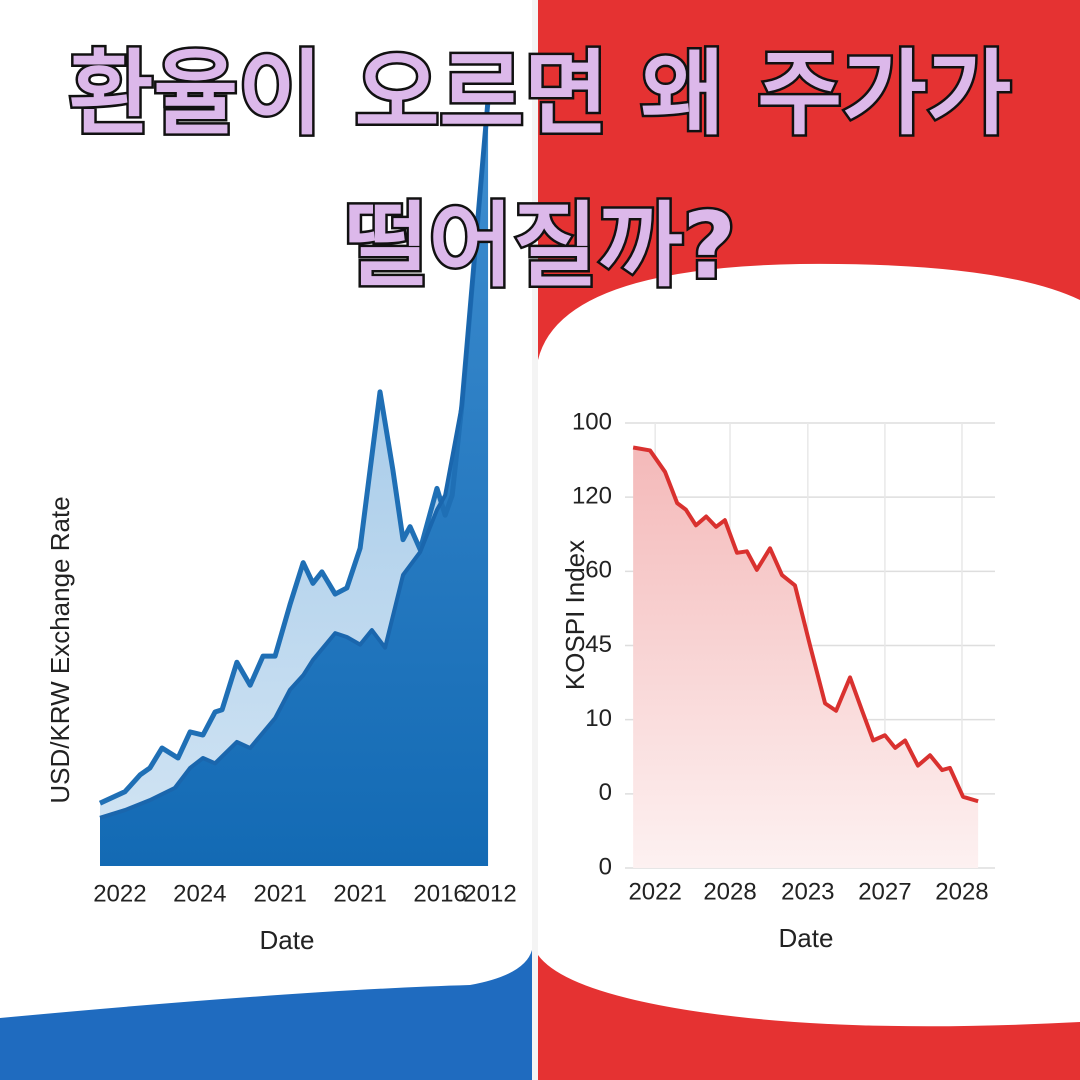 Image resolution: width=1080 pixels, height=1080 pixels. I want to click on y-axis-label: USD/KRW Exchange Rate, so click(60, 649).